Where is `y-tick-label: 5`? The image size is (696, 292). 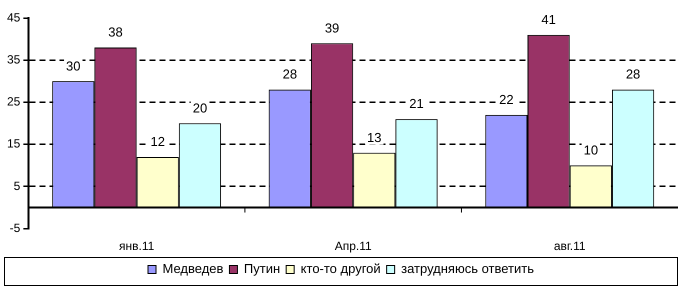
y-tick-label: 5 is located at coordinates (17, 185).